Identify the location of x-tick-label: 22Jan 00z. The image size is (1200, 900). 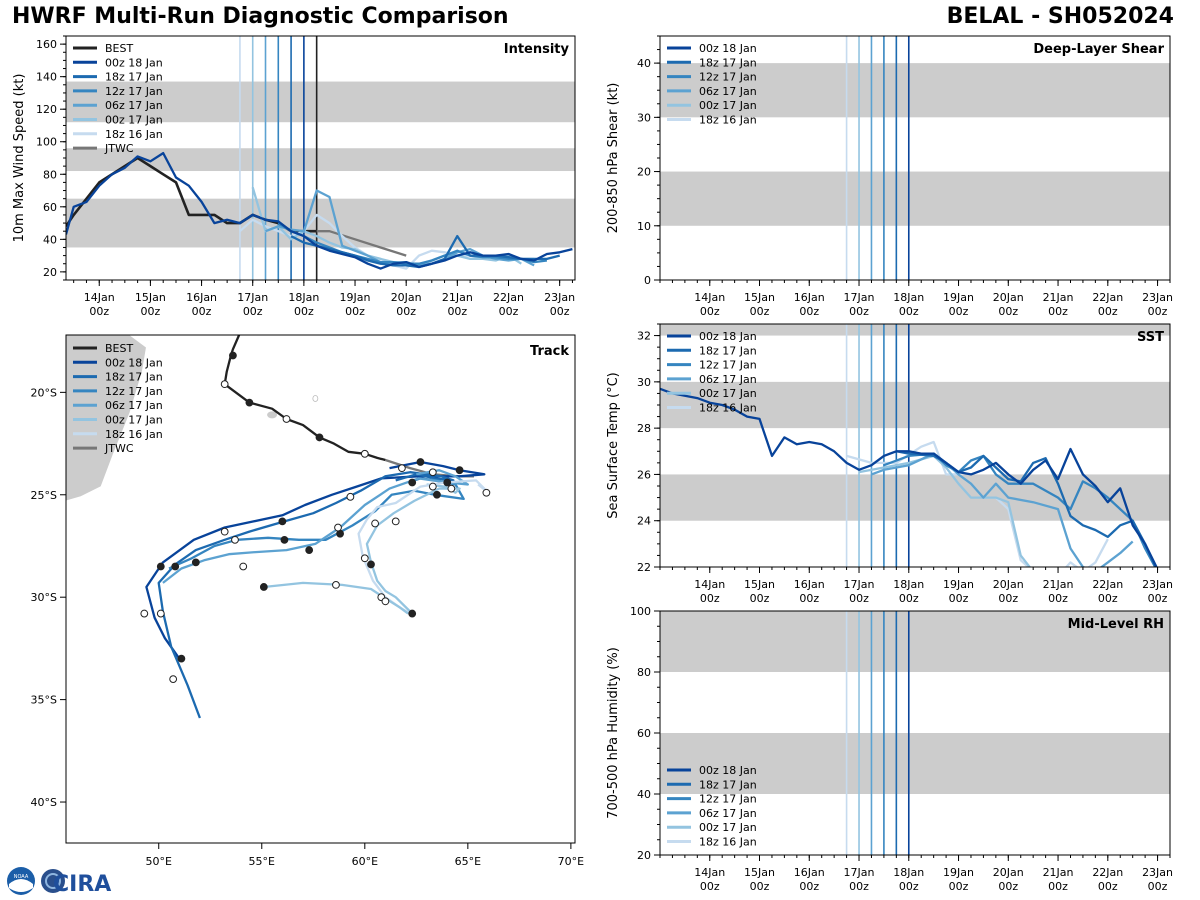
(1107, 304).